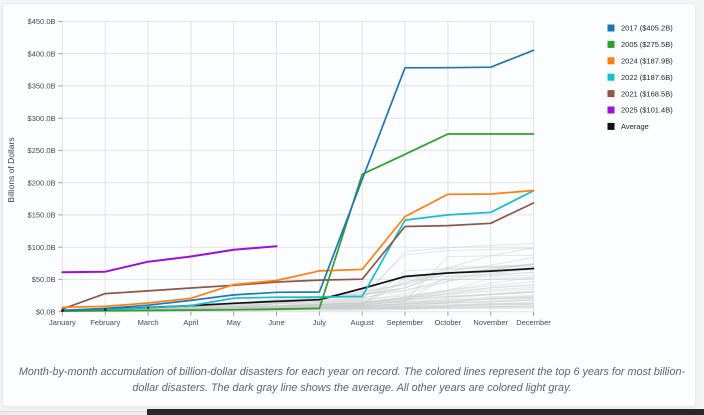 This screenshot has width=704, height=415. I want to click on svg-text: February, so click(105, 322).